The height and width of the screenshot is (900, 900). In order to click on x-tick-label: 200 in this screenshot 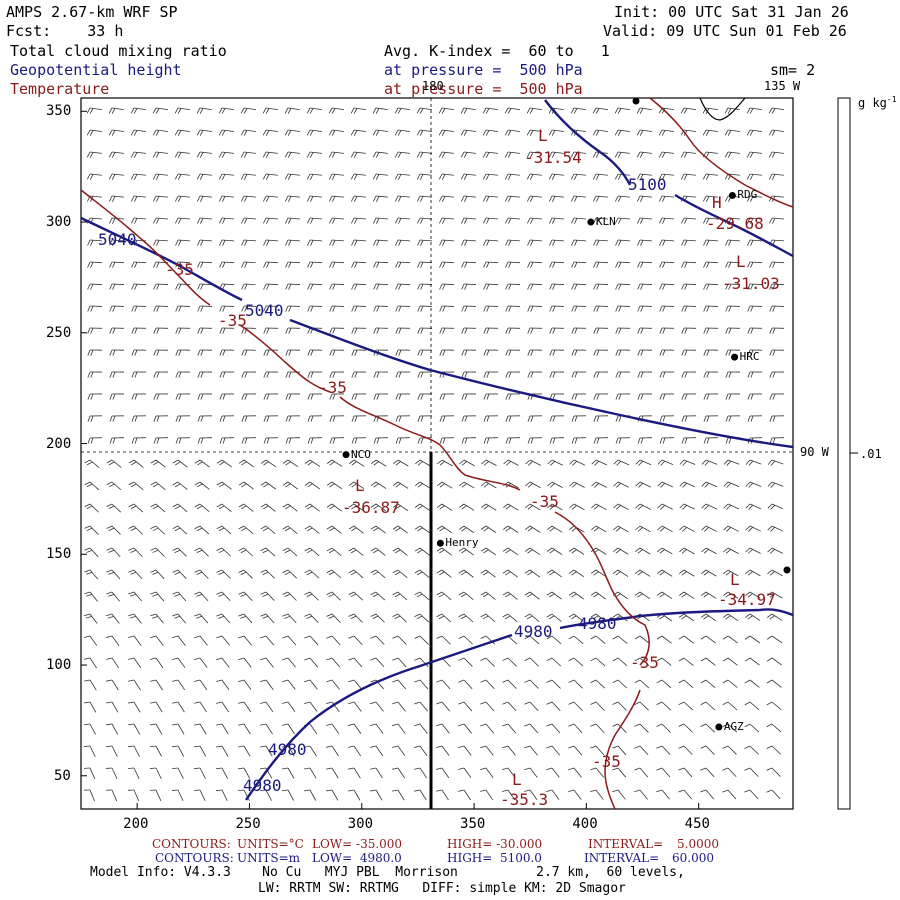, I will do `click(136, 824)`.